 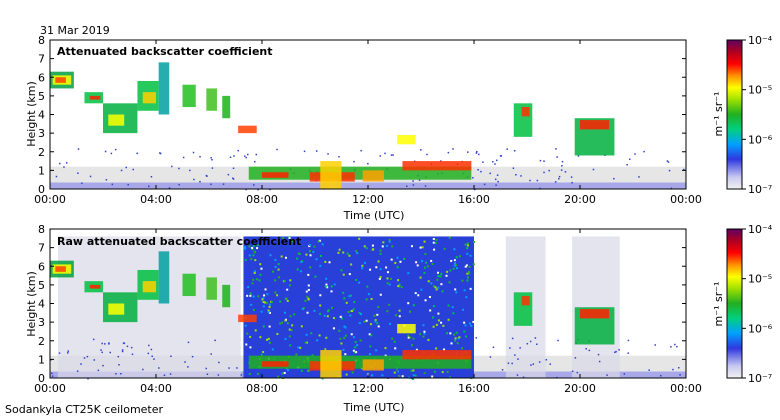 I want to click on top-panel-title: Attenuated backscatter coefficient, so click(x=165, y=51).